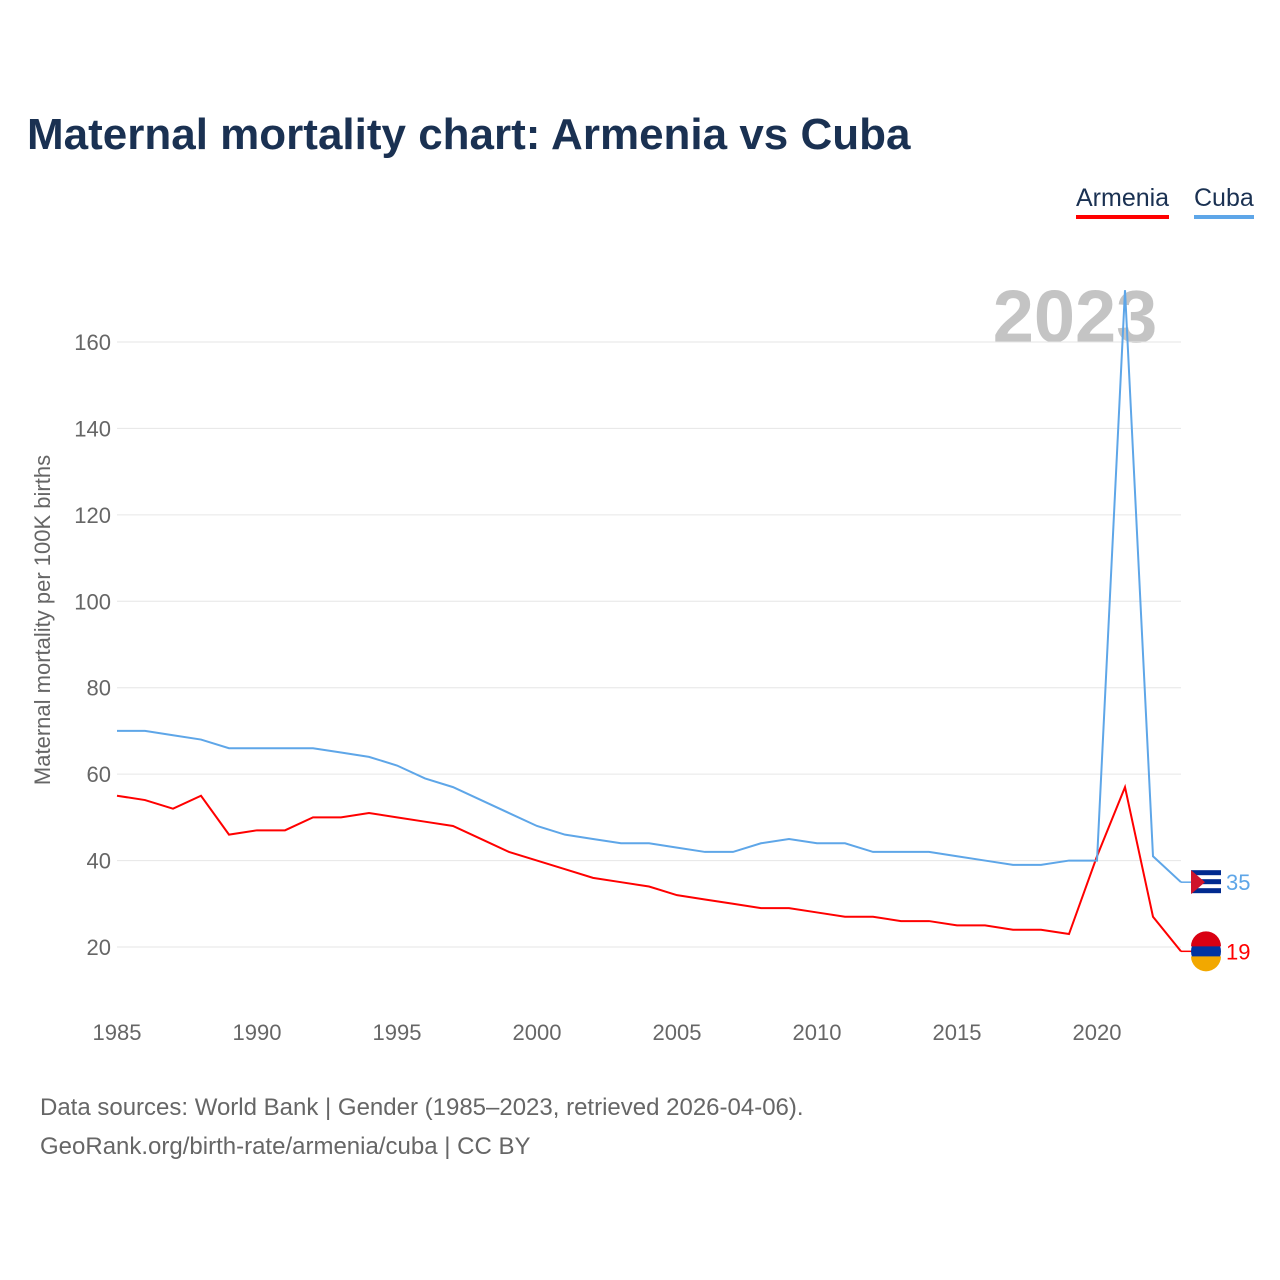 The width and height of the screenshot is (1280, 1280). What do you see at coordinates (92, 342) in the screenshot?
I see `y-tick-label: 160` at bounding box center [92, 342].